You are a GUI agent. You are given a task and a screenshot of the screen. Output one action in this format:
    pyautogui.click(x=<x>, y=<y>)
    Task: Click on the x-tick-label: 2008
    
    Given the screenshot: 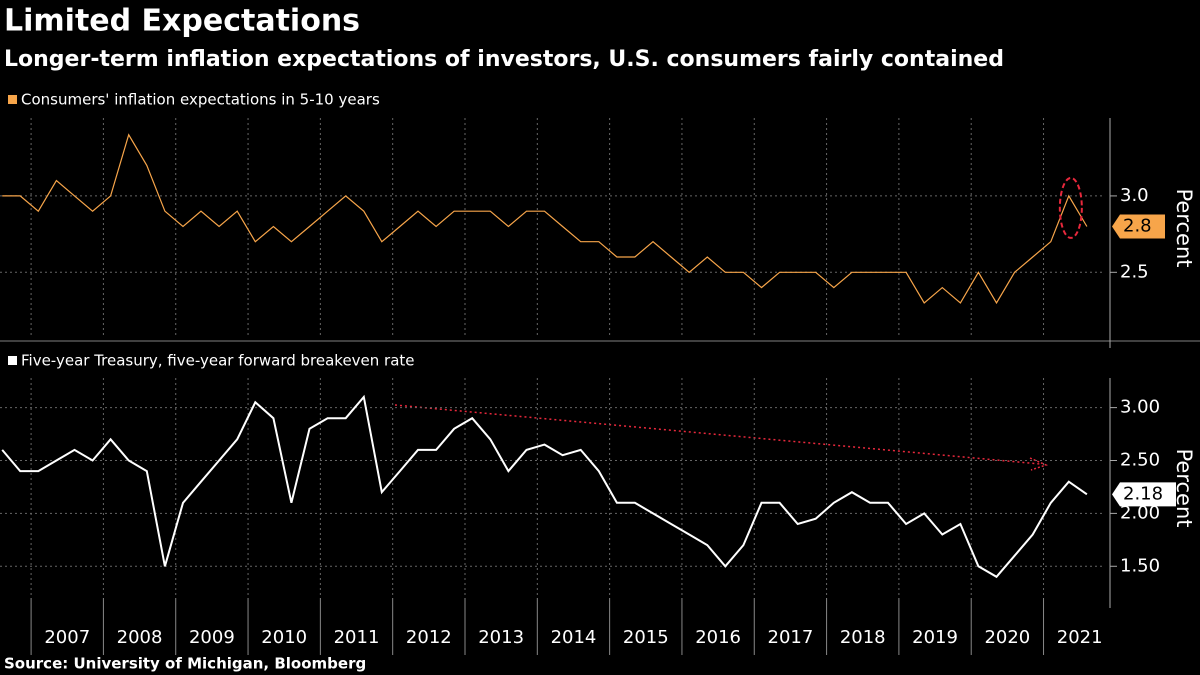 What is the action you would take?
    pyautogui.click(x=140, y=637)
    